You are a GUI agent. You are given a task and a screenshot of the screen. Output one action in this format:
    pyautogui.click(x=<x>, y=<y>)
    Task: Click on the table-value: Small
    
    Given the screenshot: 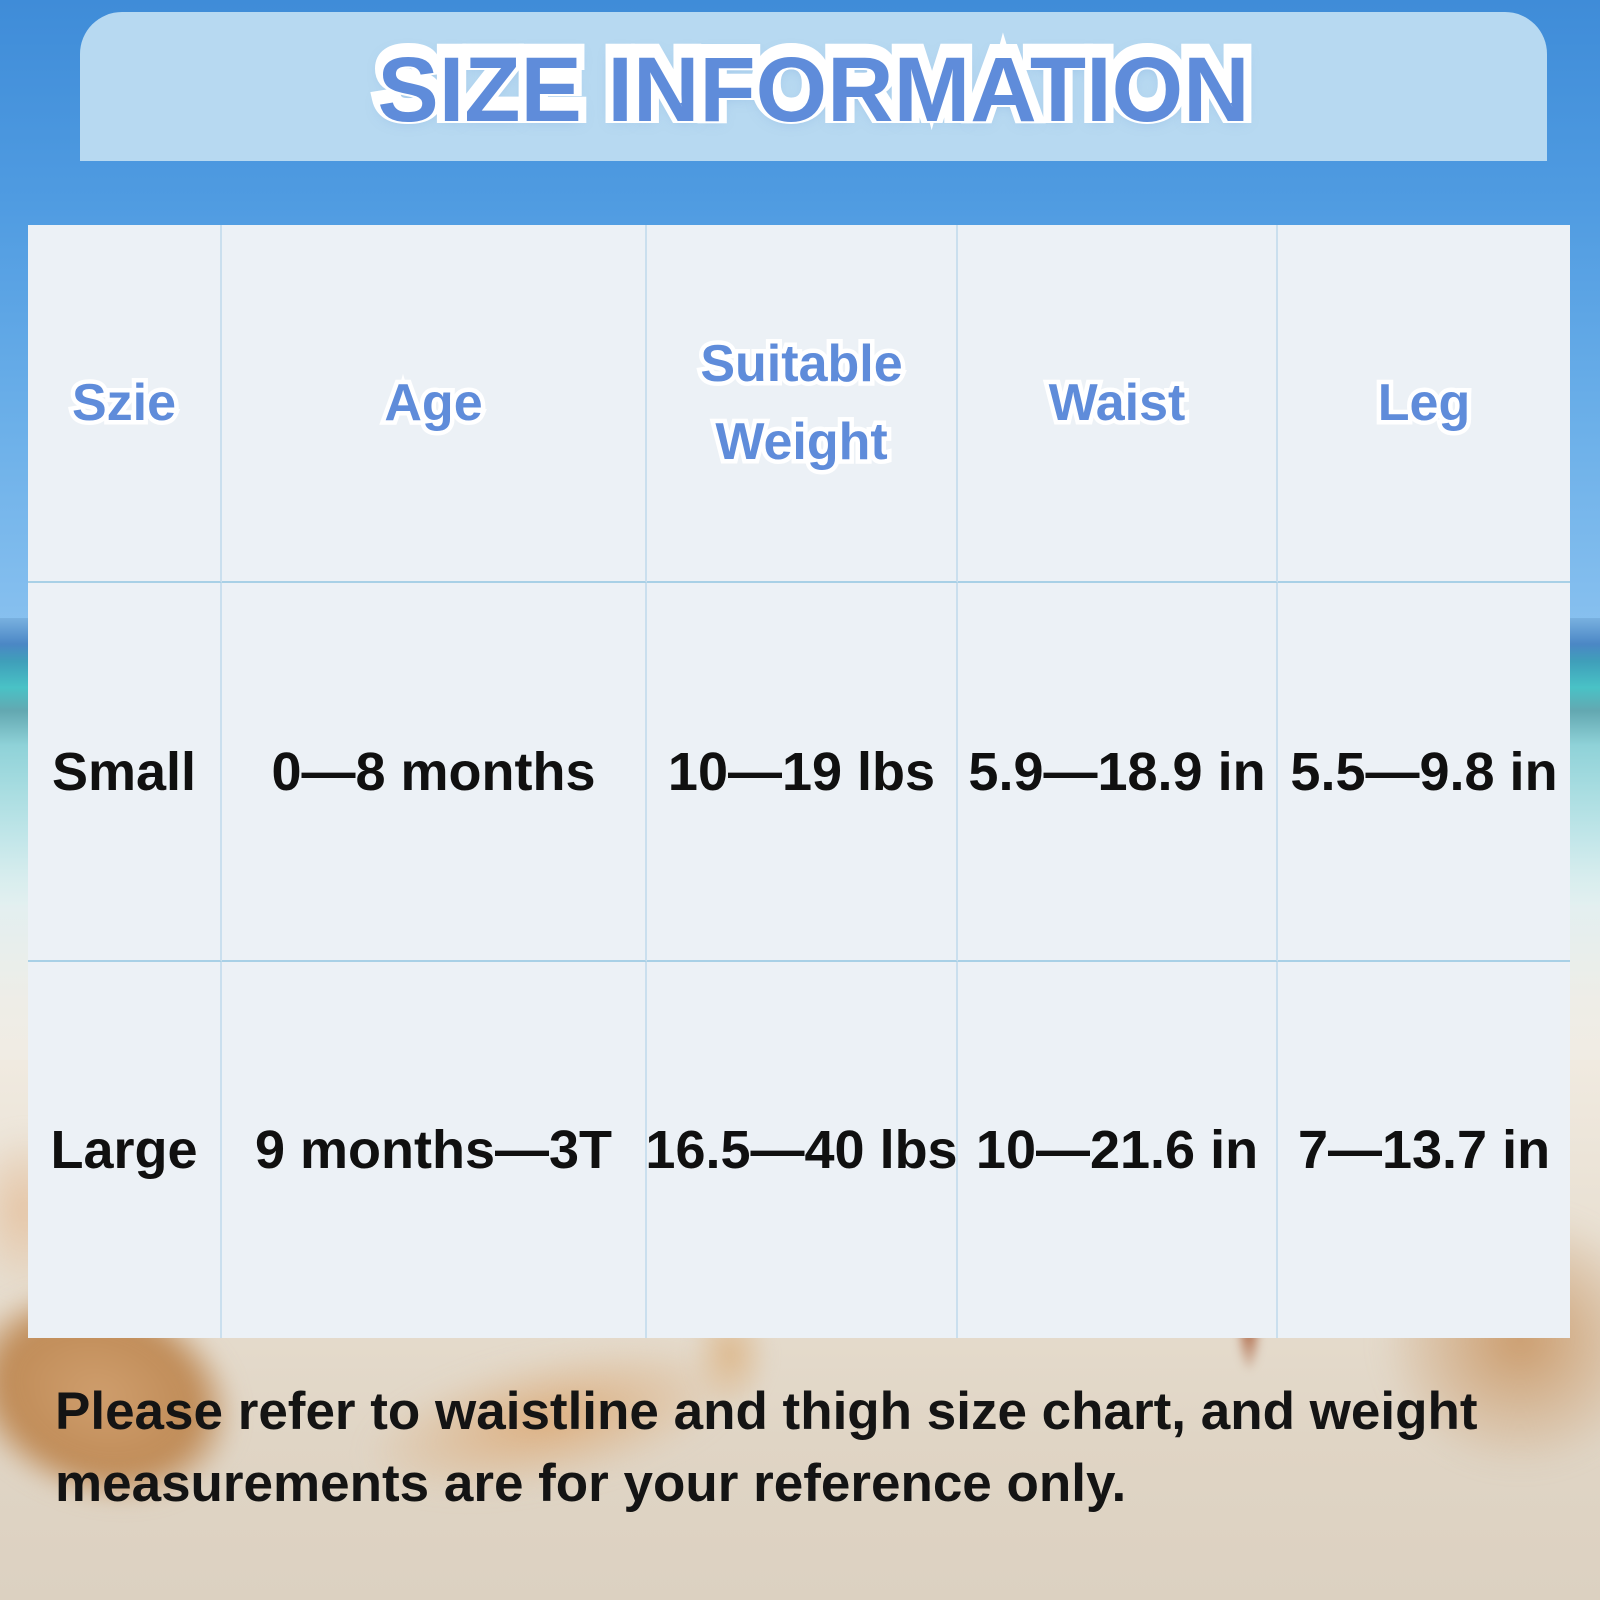 What is the action you would take?
    pyautogui.click(x=124, y=771)
    